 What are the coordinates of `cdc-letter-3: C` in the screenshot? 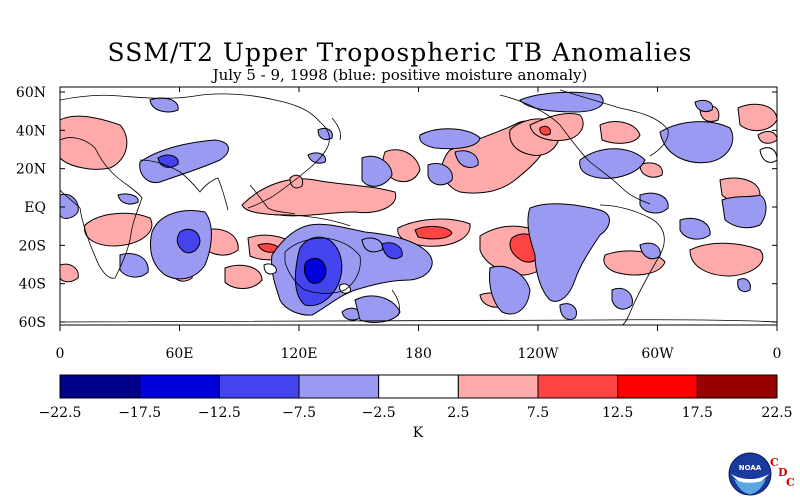 It's located at (790, 482).